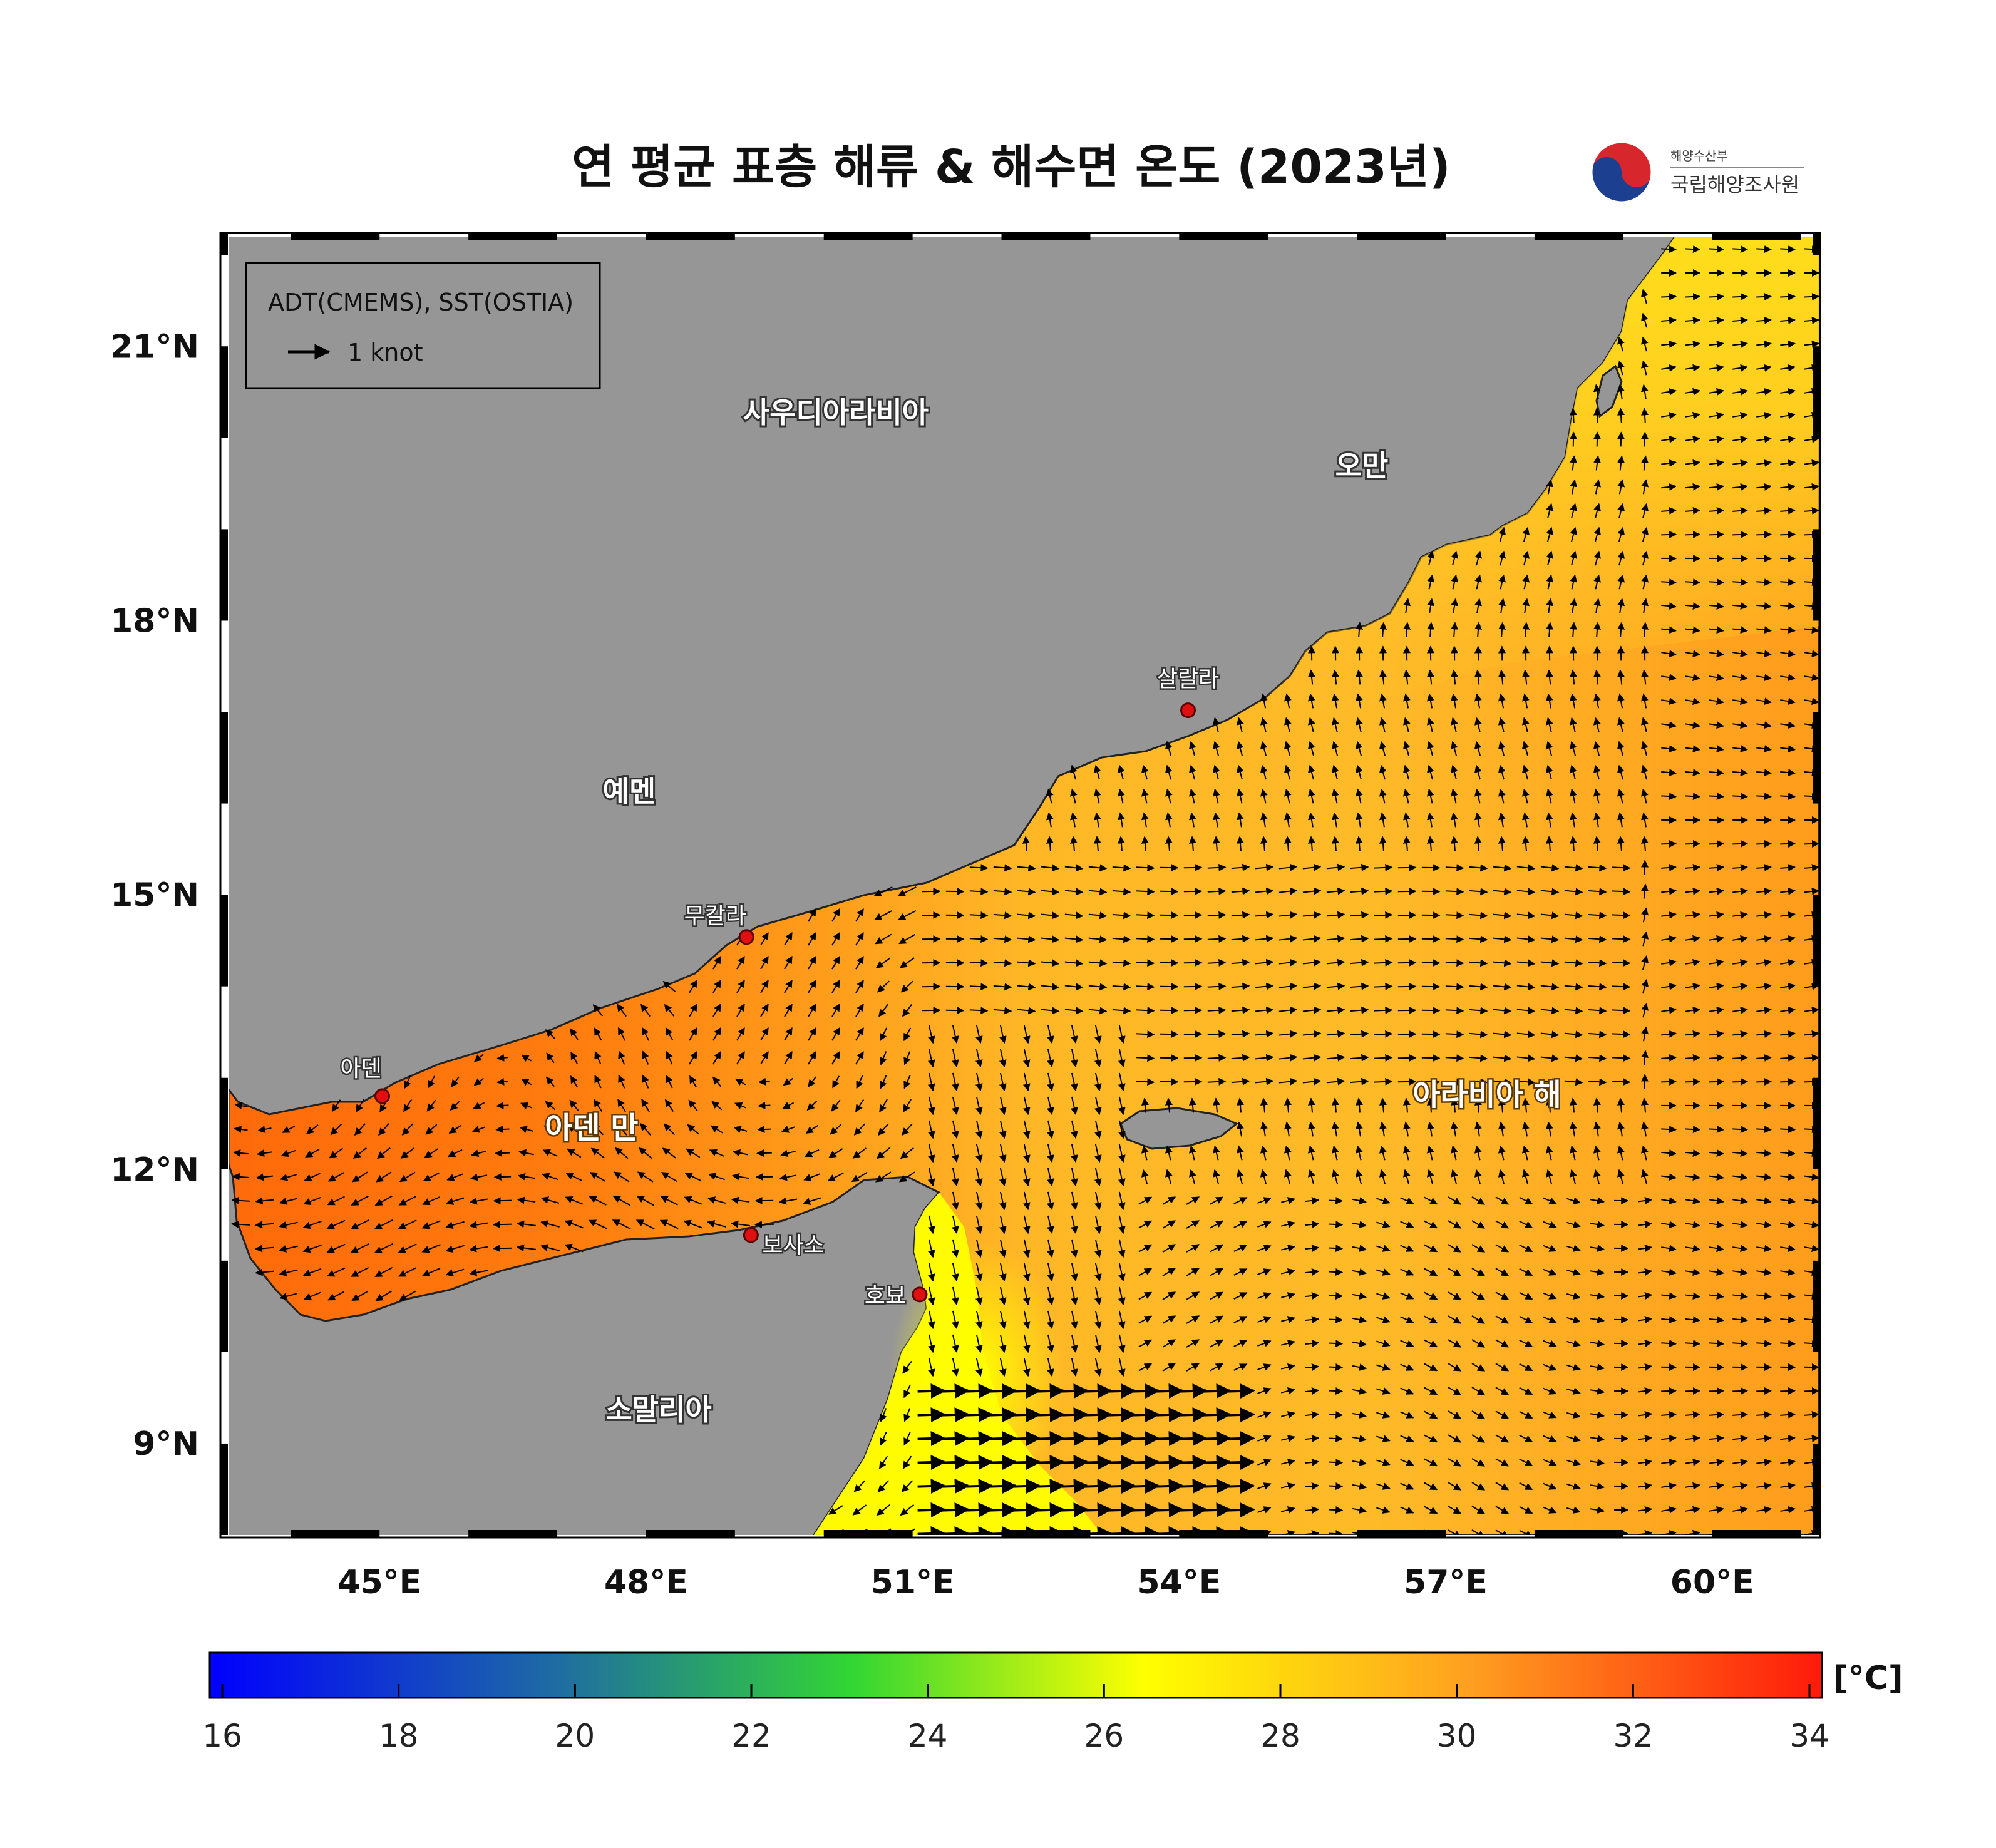 This screenshot has width=1996, height=1848. Describe the element at coordinates (928, 1736) in the screenshot. I see `colorbar-tick-label: 24` at that location.